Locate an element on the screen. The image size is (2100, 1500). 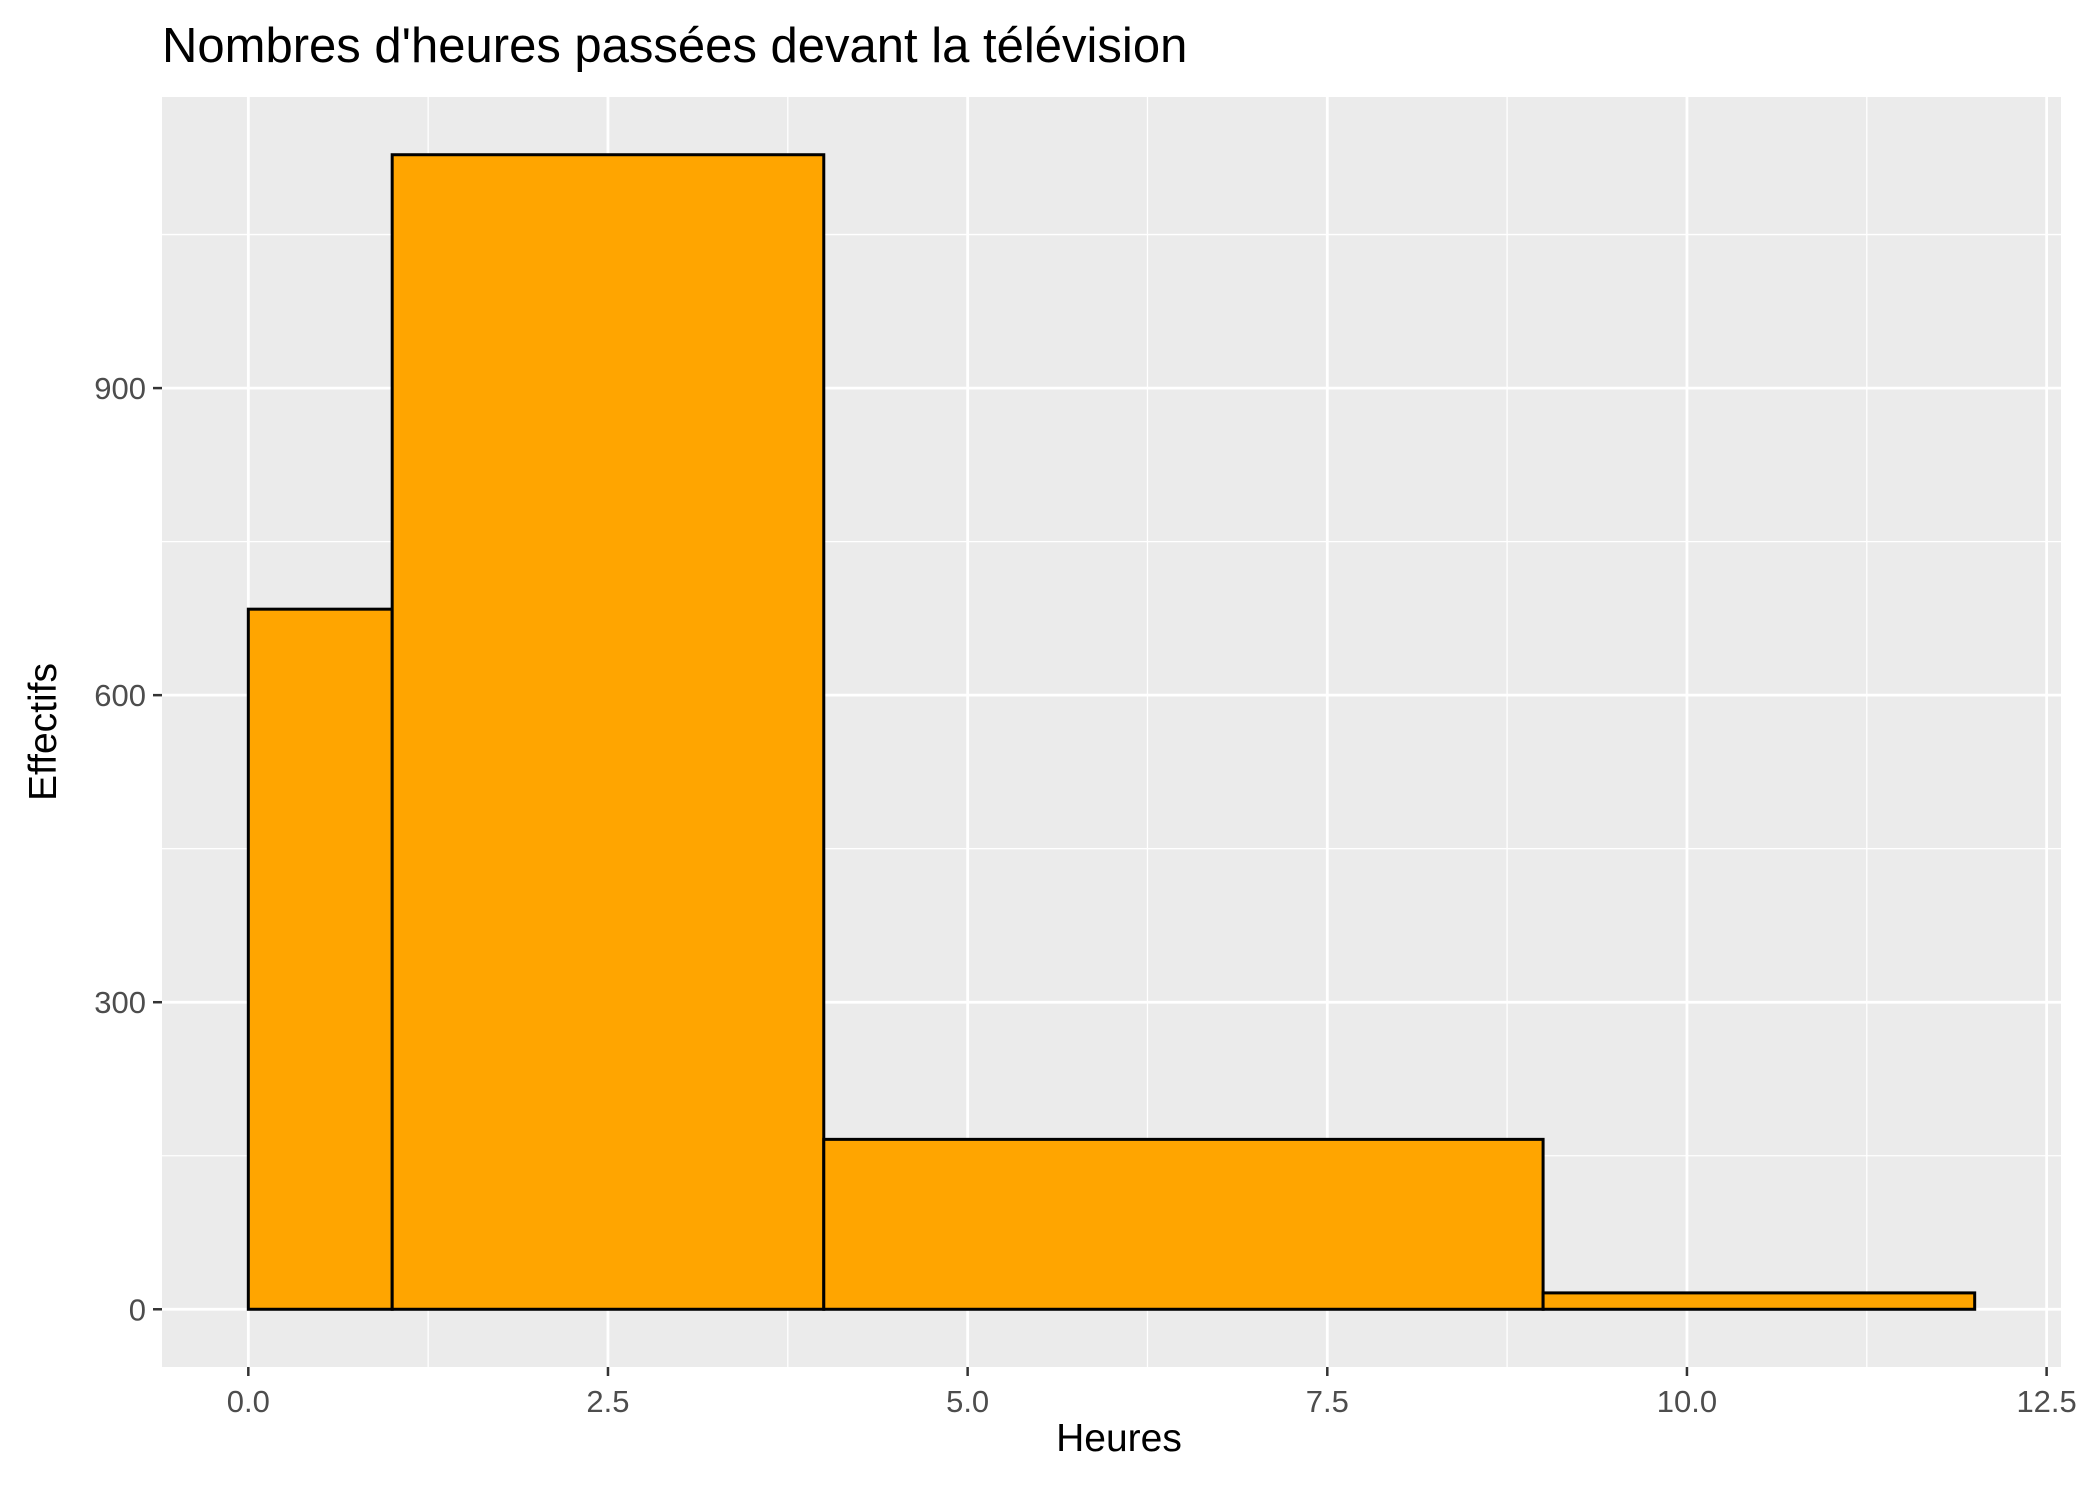
x-tick-label: 5.0 is located at coordinates (967, 1401).